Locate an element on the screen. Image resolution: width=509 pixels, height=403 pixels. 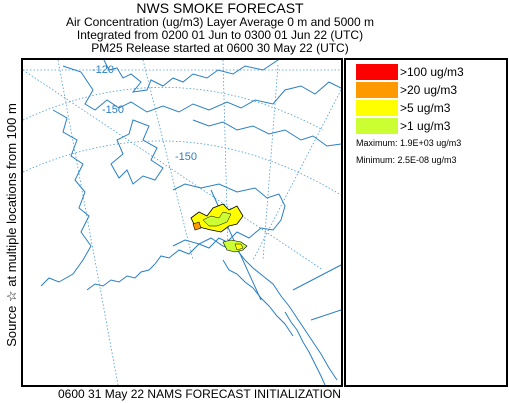
plume-20-ug is located at coordinates (197, 226).